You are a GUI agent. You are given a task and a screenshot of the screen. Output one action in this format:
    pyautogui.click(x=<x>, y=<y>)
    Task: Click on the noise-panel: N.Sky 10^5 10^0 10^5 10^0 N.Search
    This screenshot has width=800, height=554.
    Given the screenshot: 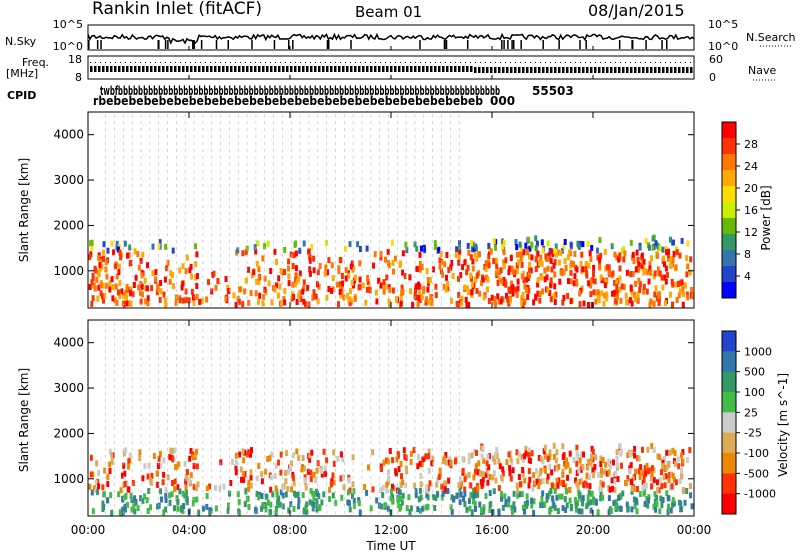 What is the action you would take?
    pyautogui.click(x=400, y=35)
    